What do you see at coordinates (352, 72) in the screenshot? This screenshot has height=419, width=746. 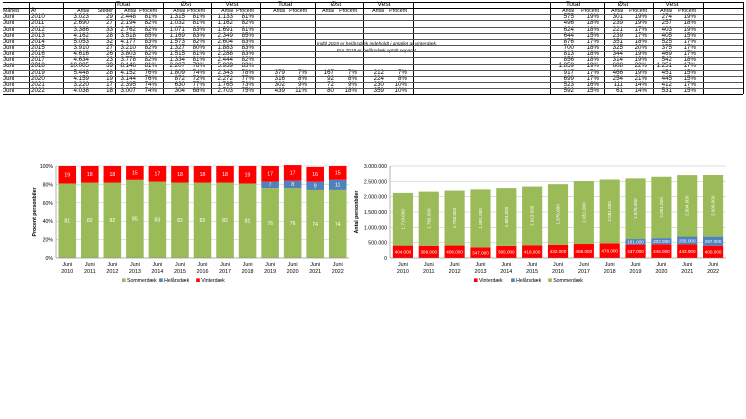 I see `cell-mep: 7%` at bounding box center [352, 72].